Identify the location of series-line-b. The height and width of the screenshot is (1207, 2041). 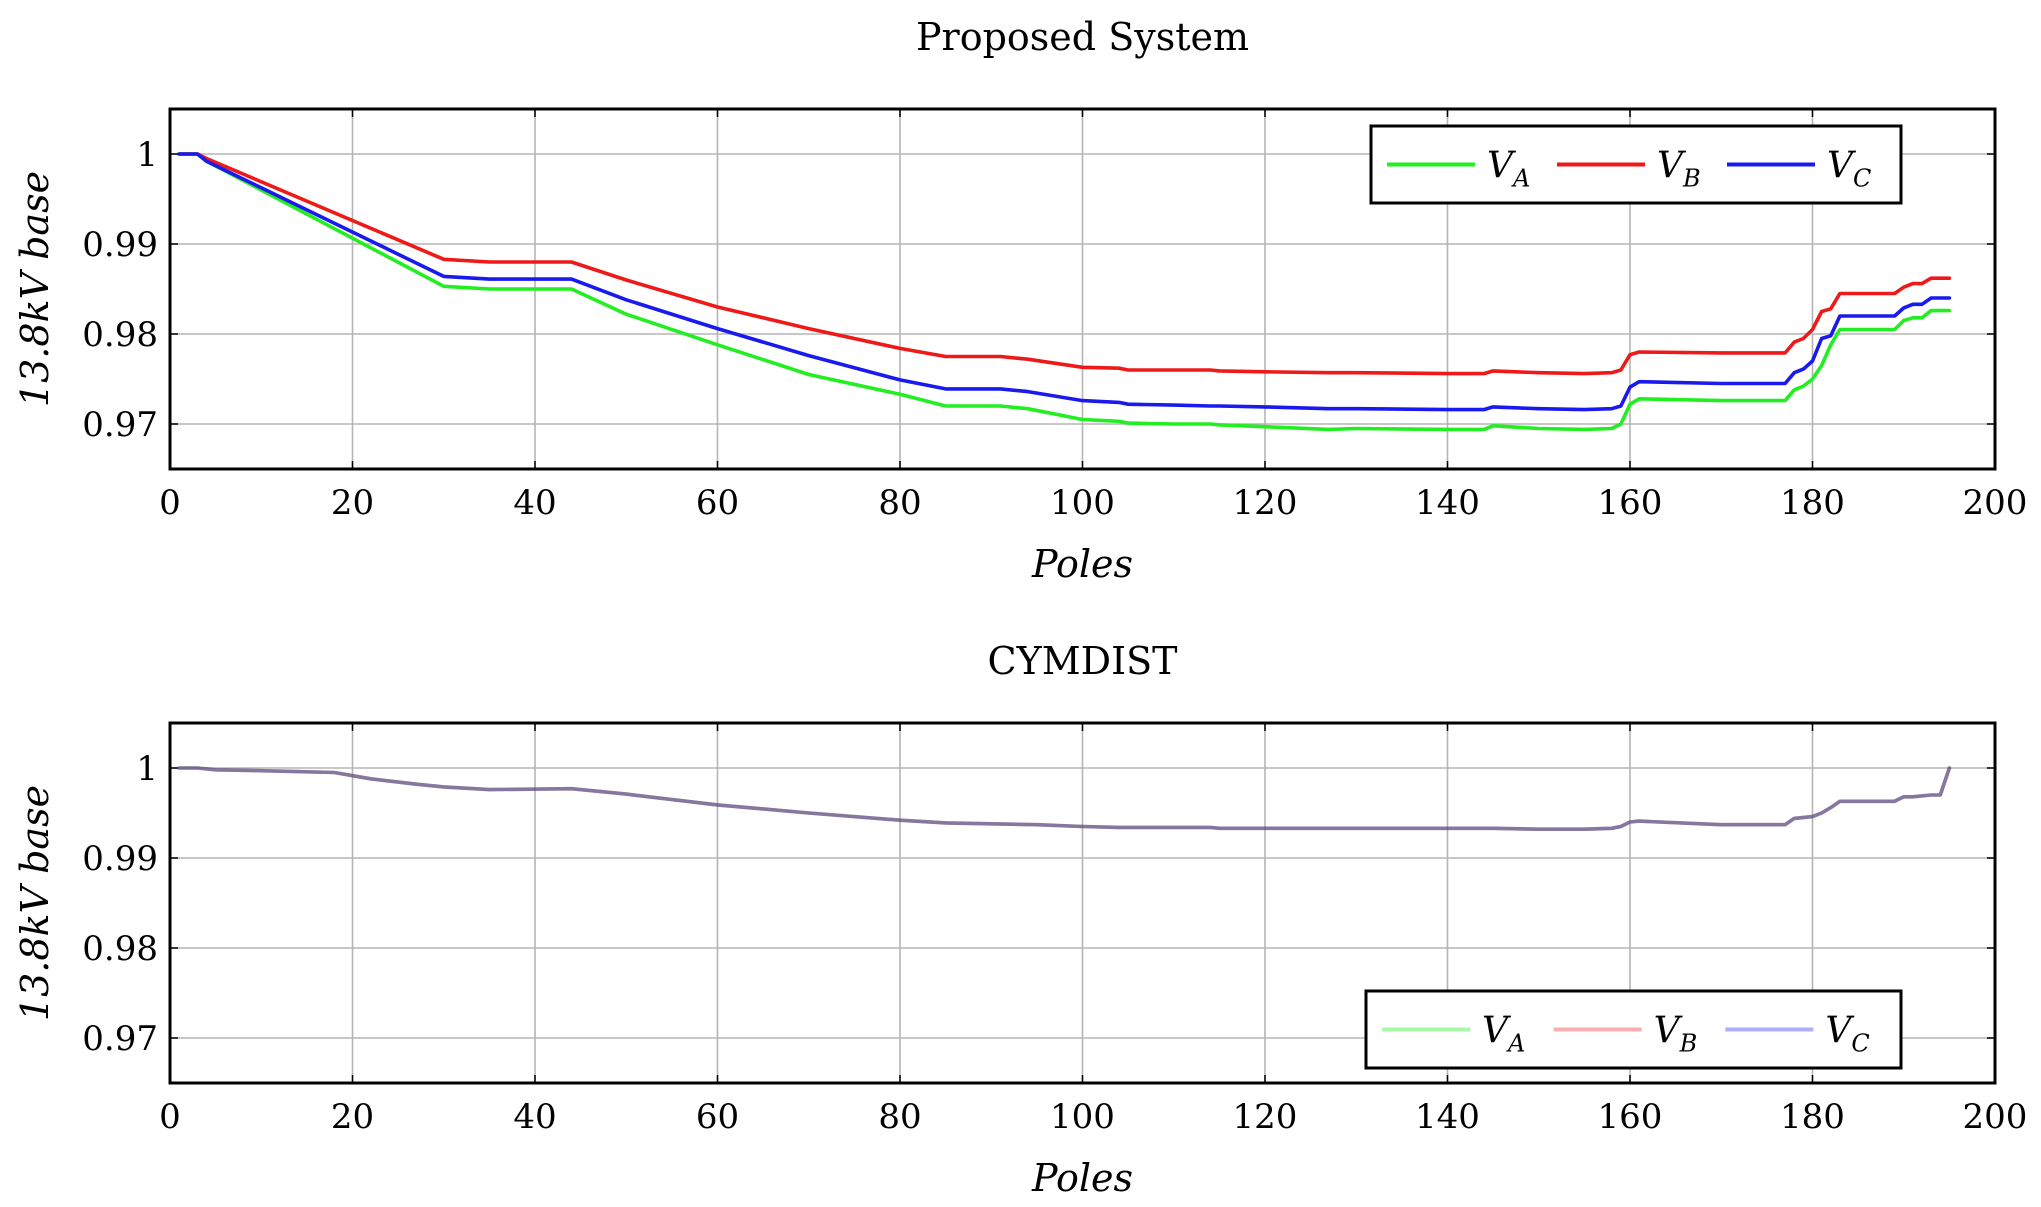
(1064, 799).